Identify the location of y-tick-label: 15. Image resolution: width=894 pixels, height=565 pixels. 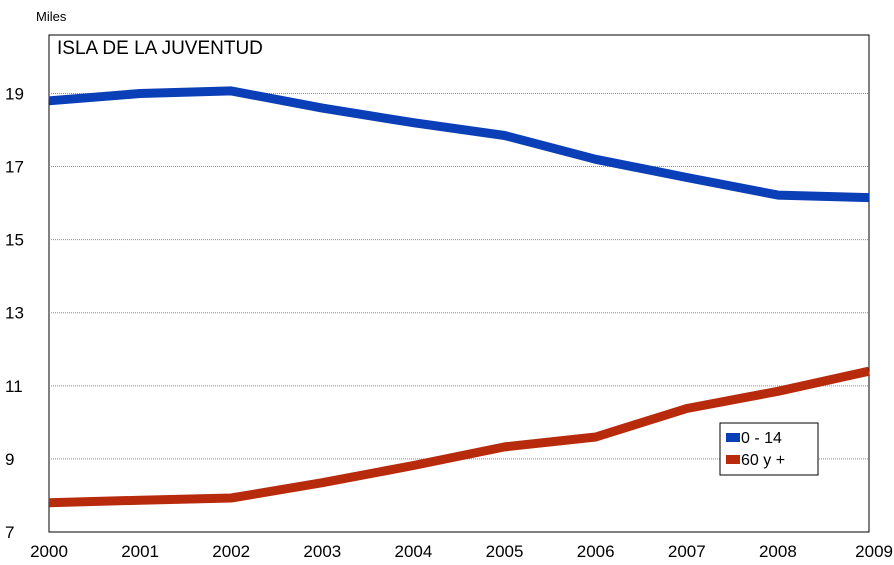
(14, 240).